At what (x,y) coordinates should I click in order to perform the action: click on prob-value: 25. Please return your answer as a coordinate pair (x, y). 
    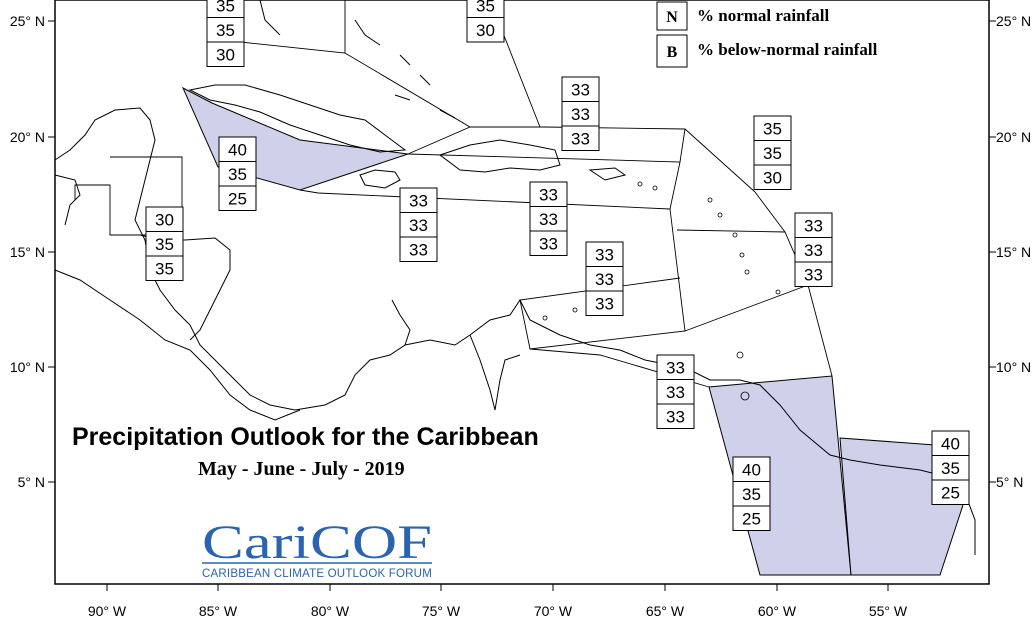
    Looking at the image, I should click on (950, 492).